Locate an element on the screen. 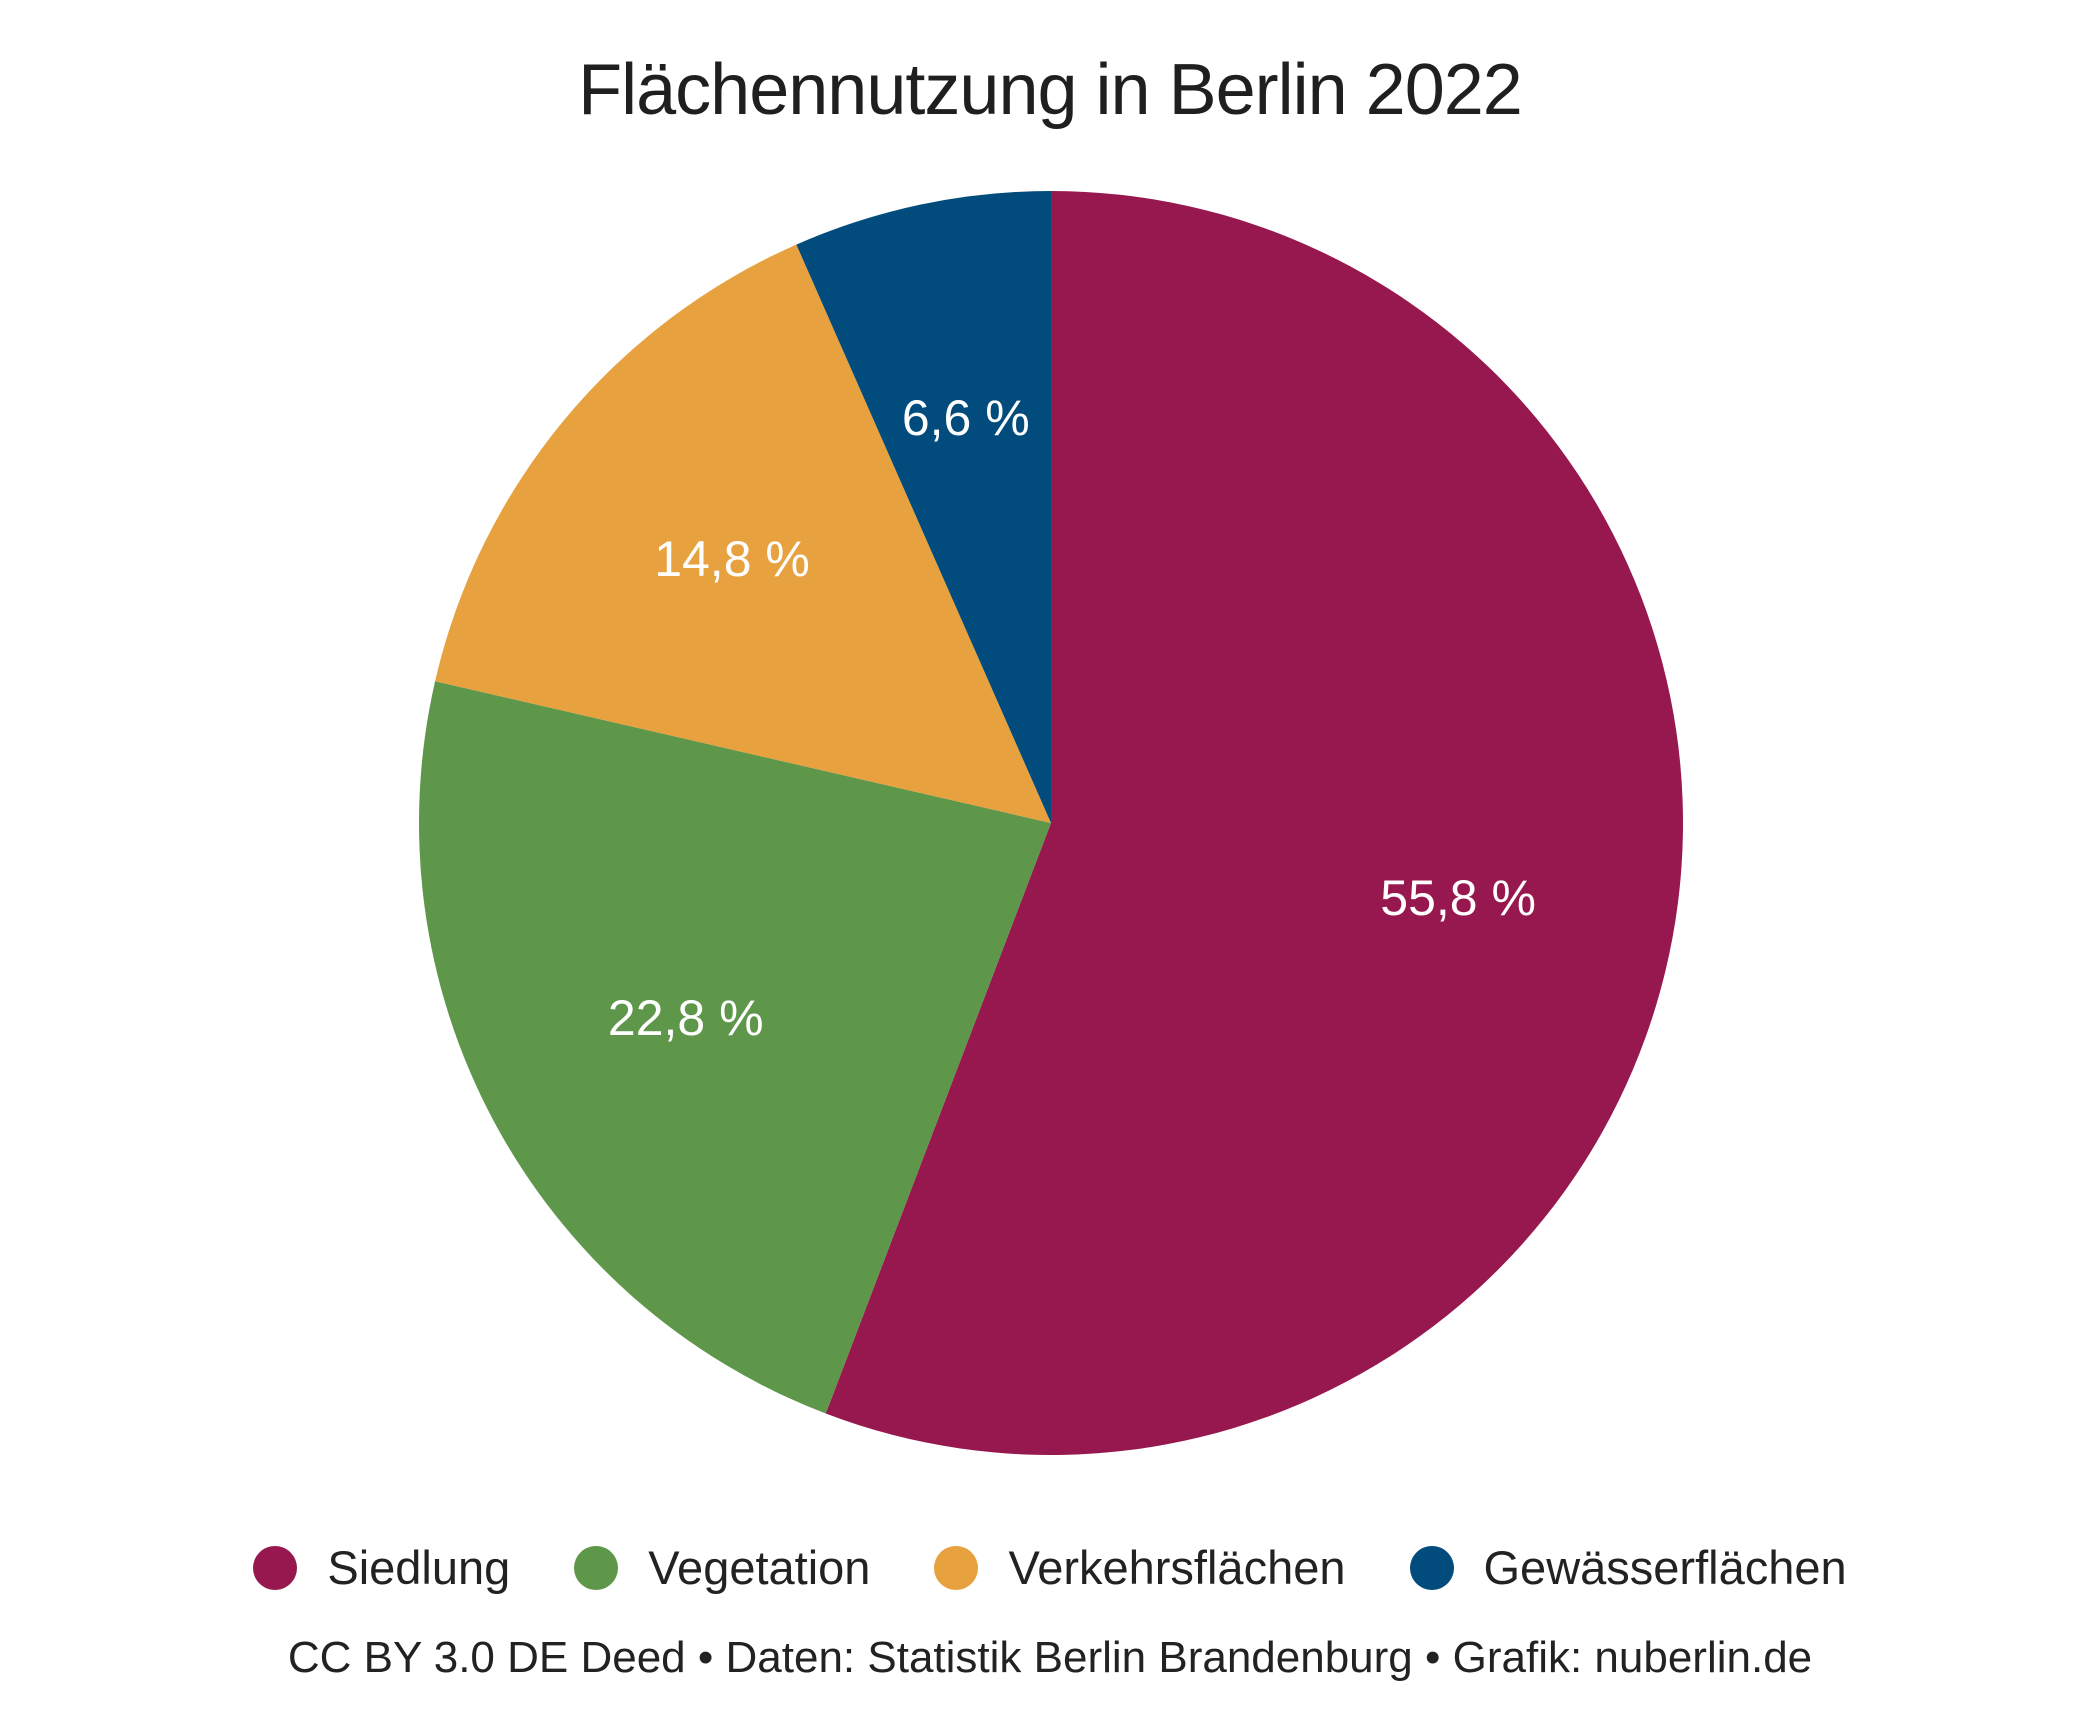 This screenshot has height=1720, width=2100. slice-value-label: 55,8 % is located at coordinates (1458, 898).